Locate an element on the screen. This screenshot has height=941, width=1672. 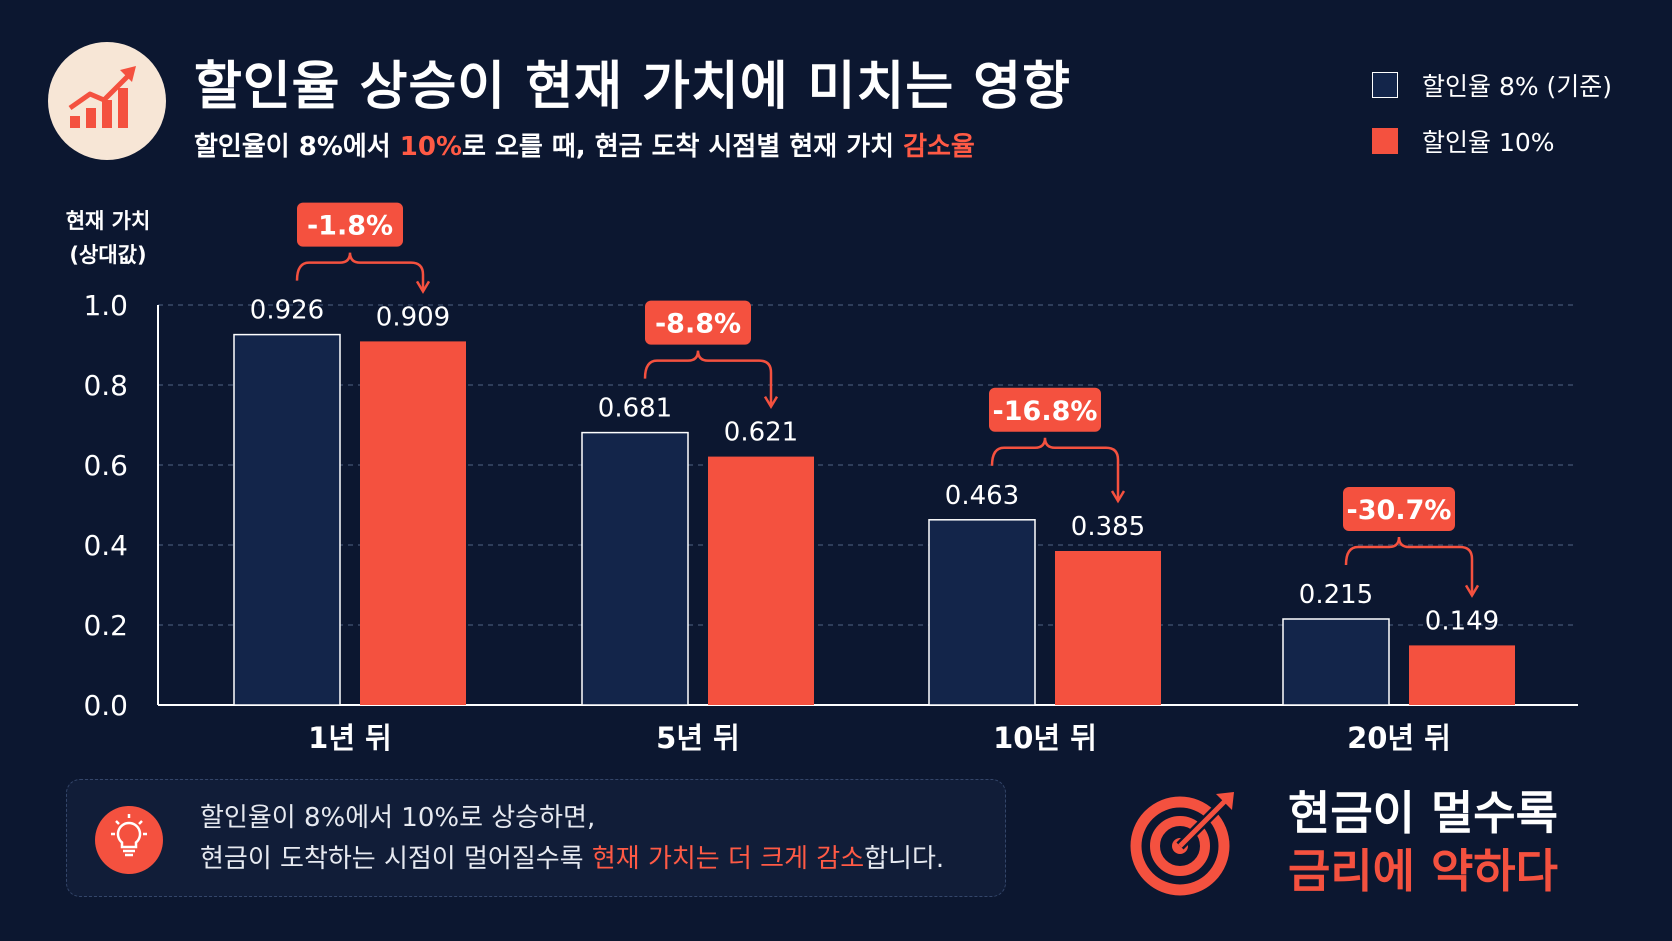
legend-item-8pct: 할인율 8% (기준) is located at coordinates (1492, 85).